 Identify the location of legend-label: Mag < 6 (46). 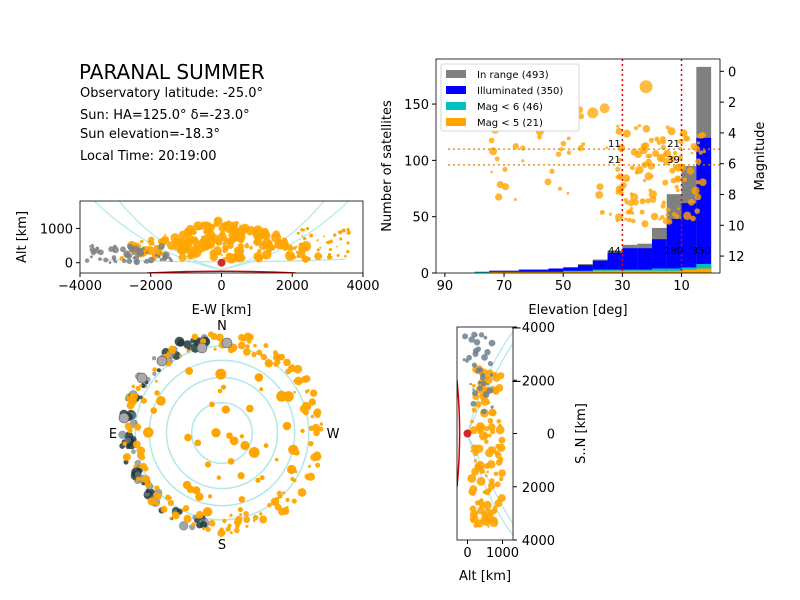
(510, 107).